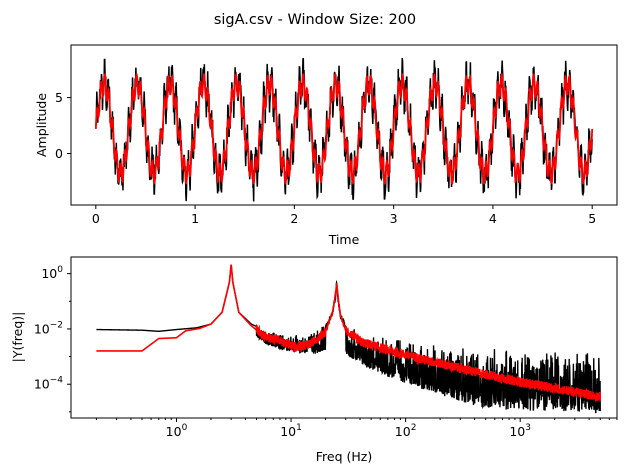  Describe the element at coordinates (493, 218) in the screenshot. I see `time-x-tick-label: 4` at that location.